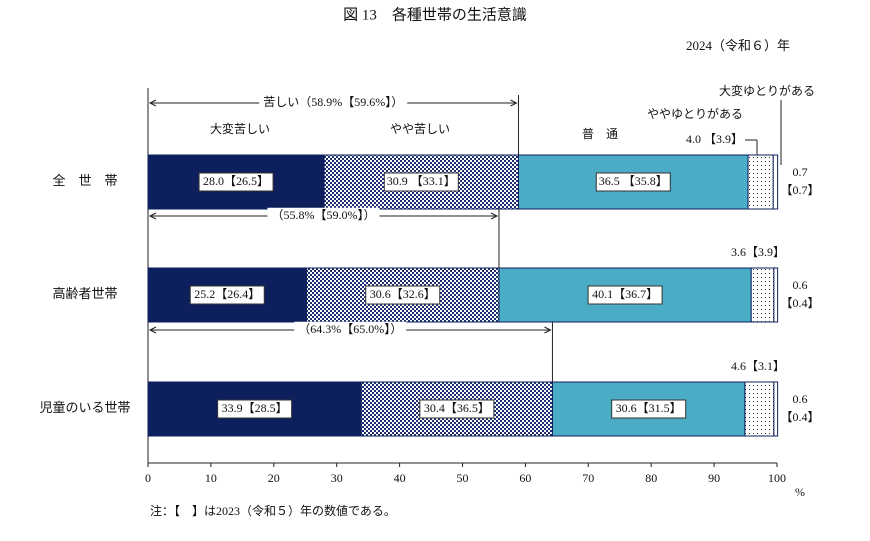 Image resolution: width=870 pixels, height=541 pixels. I want to click on value-label: 30.6【31.5】, so click(649, 408).